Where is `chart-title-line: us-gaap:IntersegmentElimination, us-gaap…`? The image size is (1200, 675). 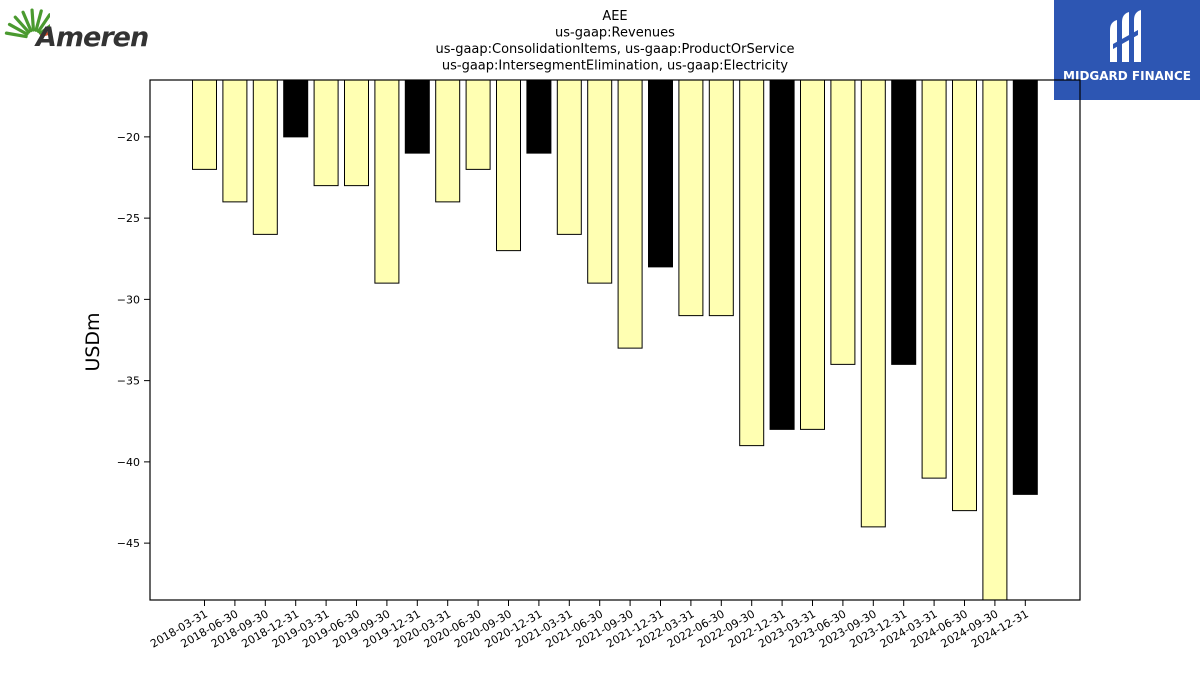 chart-title-line: us-gaap:IntersegmentElimination, us-gaap… is located at coordinates (615, 66).